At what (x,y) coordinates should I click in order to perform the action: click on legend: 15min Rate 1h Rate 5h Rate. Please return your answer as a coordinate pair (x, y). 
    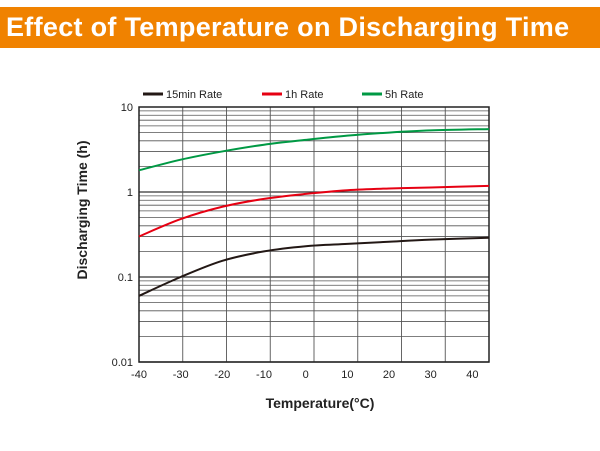
    Looking at the image, I should click on (283, 95).